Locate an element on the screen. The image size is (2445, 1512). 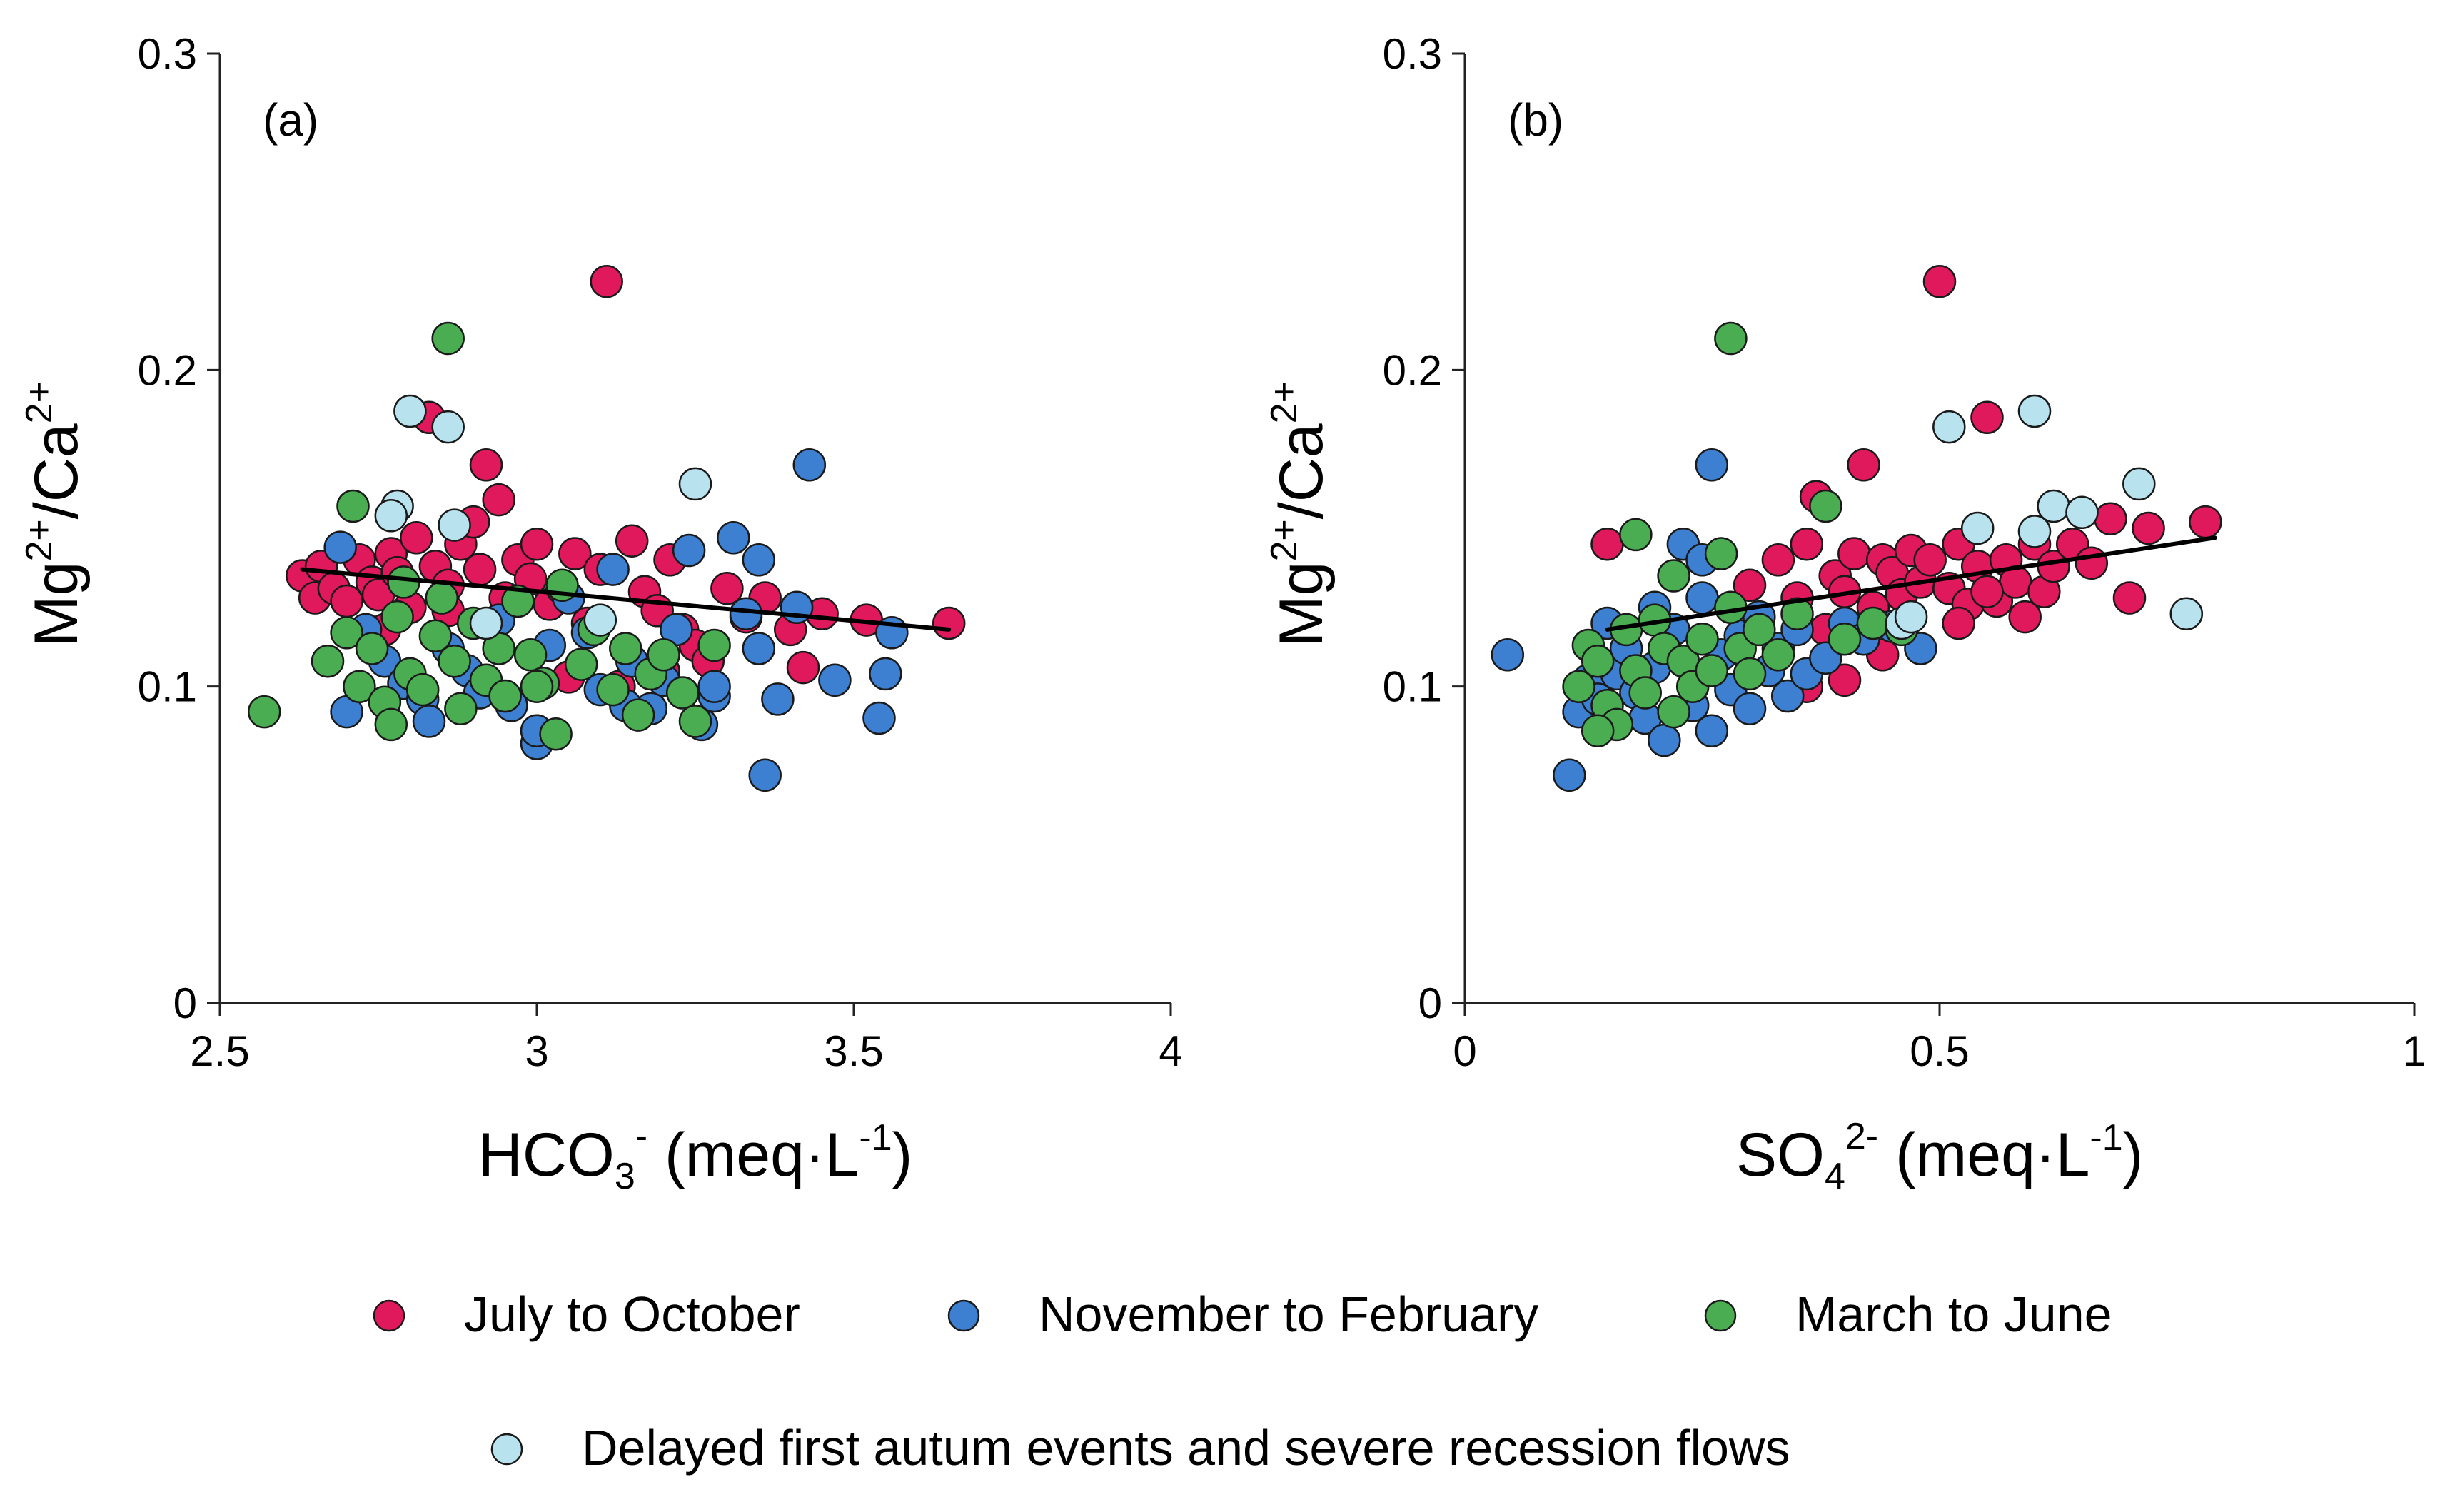
x-tick-label: 4 is located at coordinates (1170, 1051).